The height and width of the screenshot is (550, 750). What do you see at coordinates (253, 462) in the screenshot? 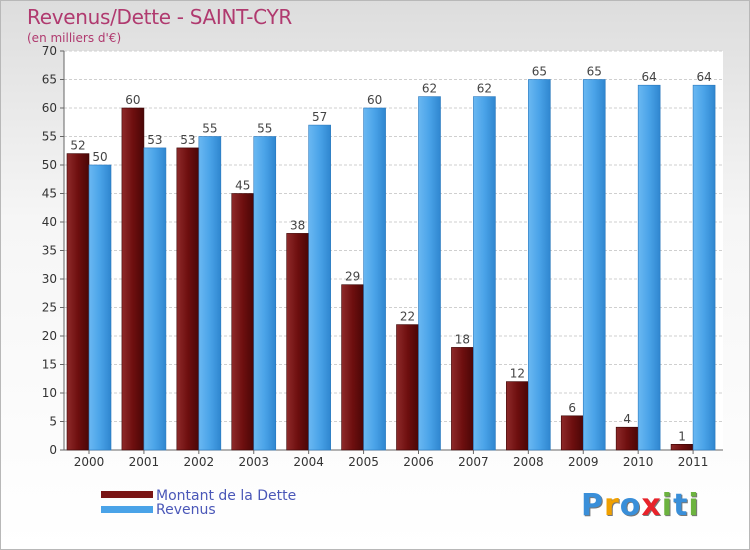
I see `x-tick-label: 2003` at bounding box center [253, 462].